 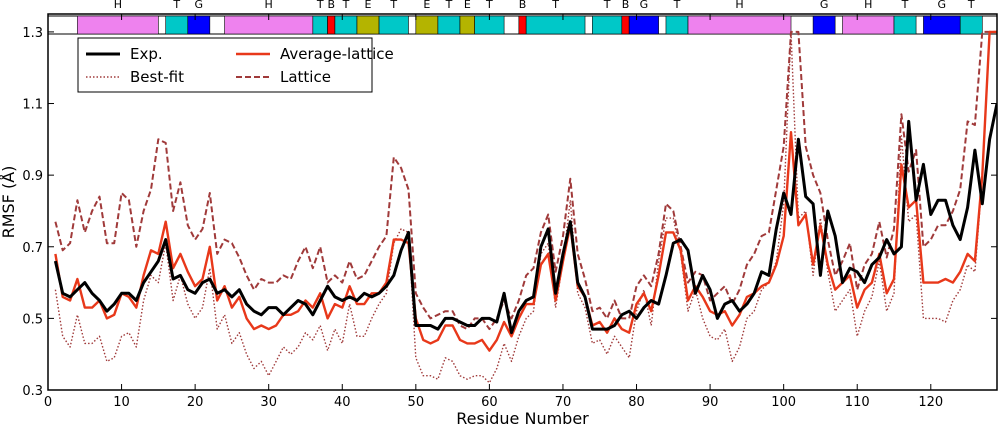 What do you see at coordinates (489, 402) in the screenshot?
I see `x-tick-label: 60` at bounding box center [489, 402].